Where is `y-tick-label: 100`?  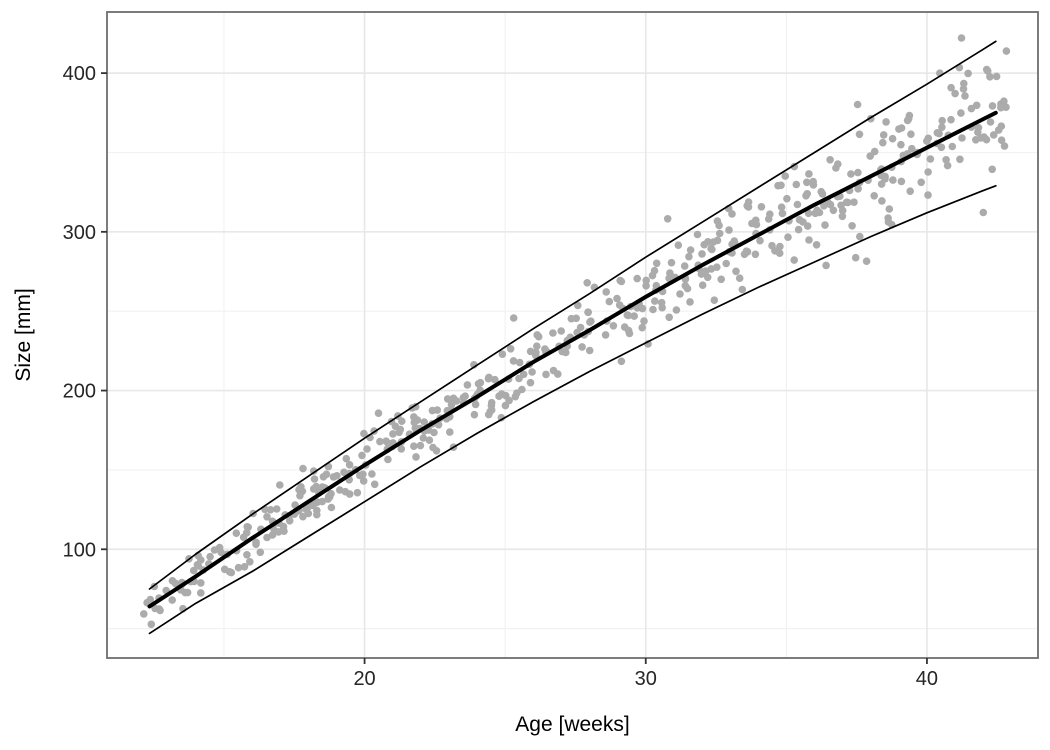
y-tick-label: 100 is located at coordinates (79, 550).